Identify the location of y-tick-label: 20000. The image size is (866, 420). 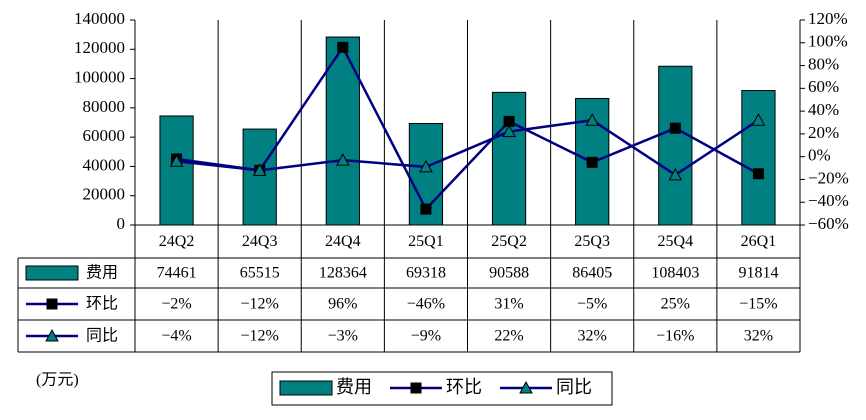
(104, 194).